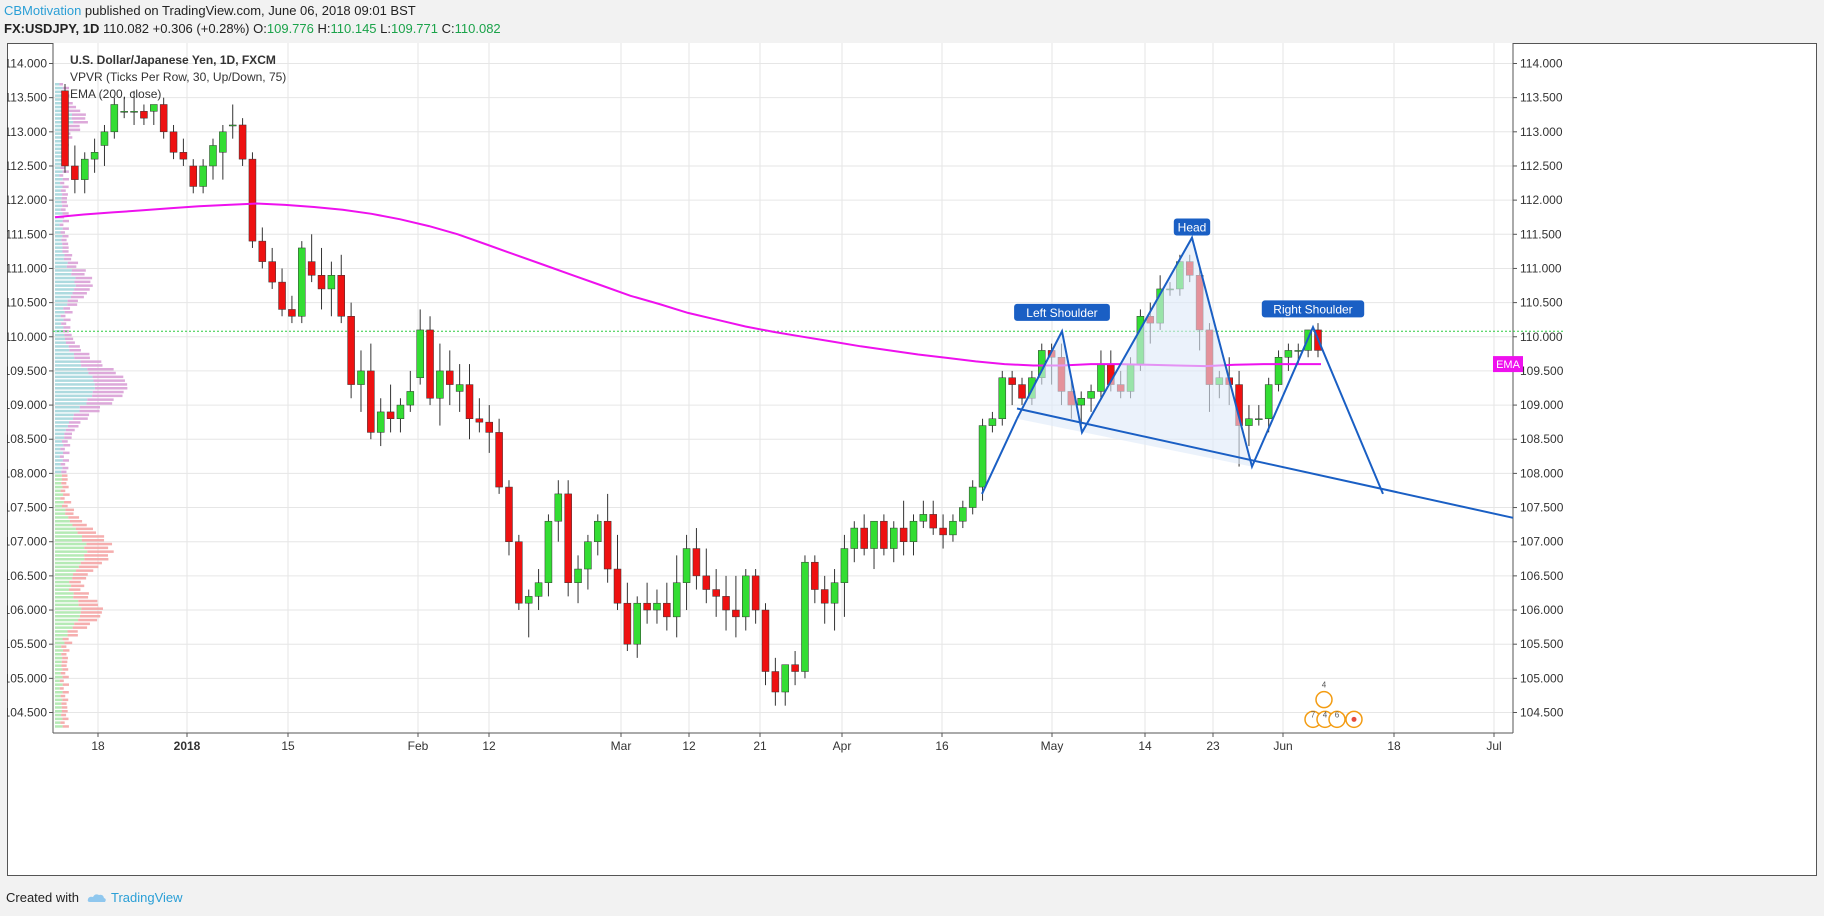 Image resolution: width=1824 pixels, height=916 pixels. Describe the element at coordinates (135, 897) in the screenshot. I see `tradingview-link: TradingView` at that location.